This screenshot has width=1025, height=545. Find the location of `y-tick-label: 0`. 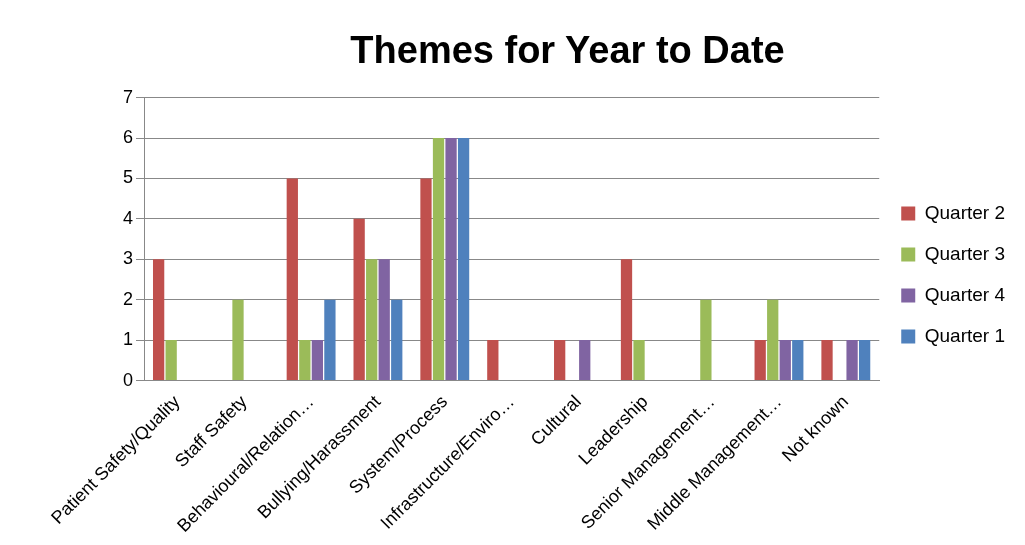

y-tick-label: 0 is located at coordinates (128, 379).